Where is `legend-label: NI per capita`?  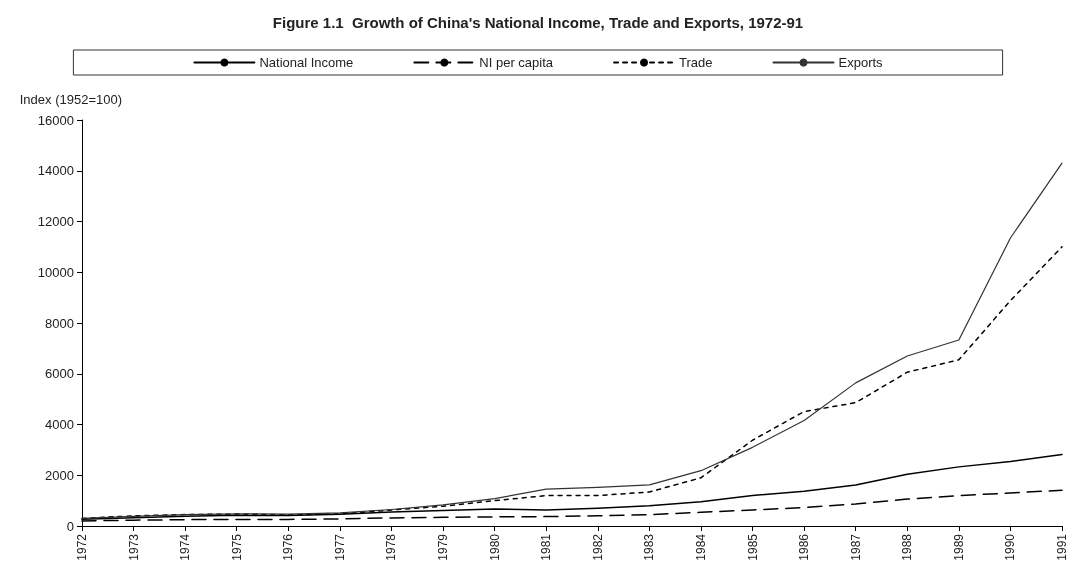 legend-label: NI per capita is located at coordinates (516, 62).